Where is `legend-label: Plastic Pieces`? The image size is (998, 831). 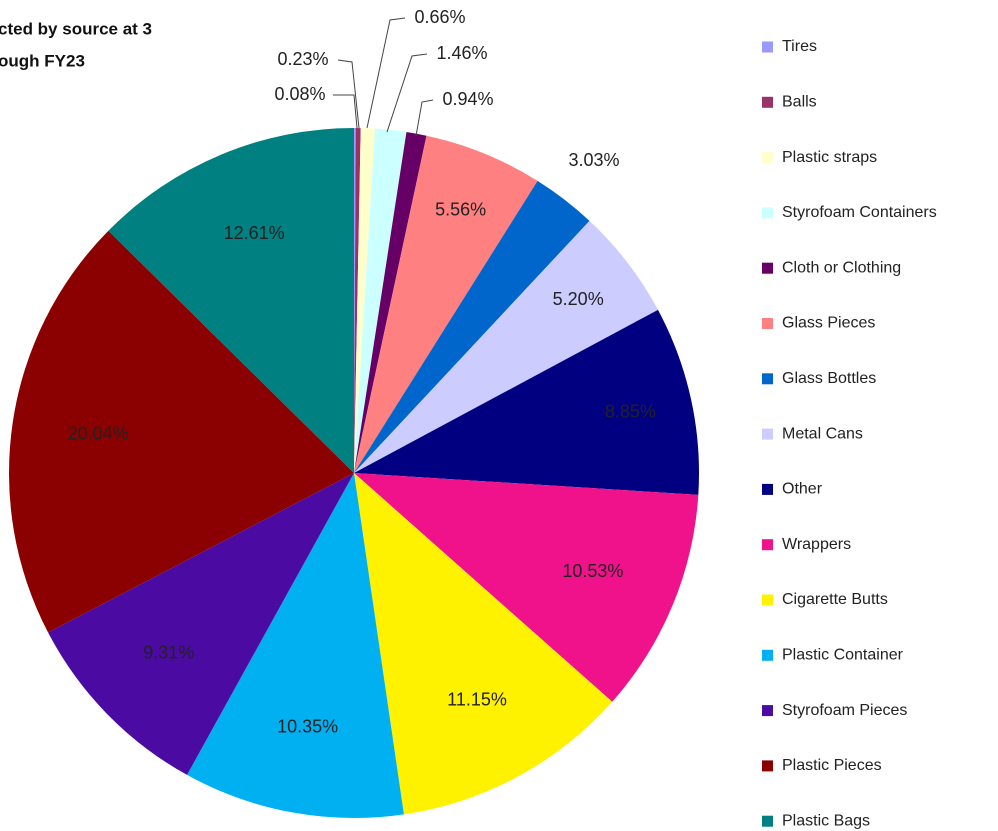 legend-label: Plastic Pieces is located at coordinates (832, 765).